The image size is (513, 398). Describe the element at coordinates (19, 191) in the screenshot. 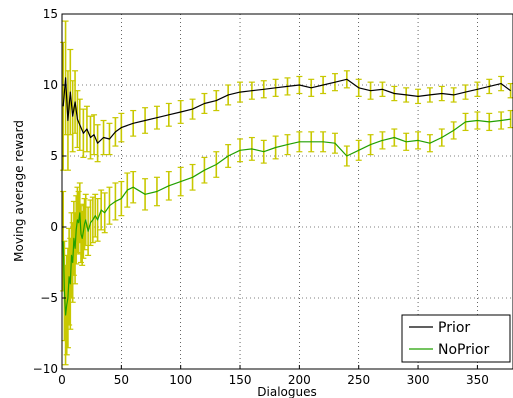

I see `y-axis-label: Moving average reward` at that location.